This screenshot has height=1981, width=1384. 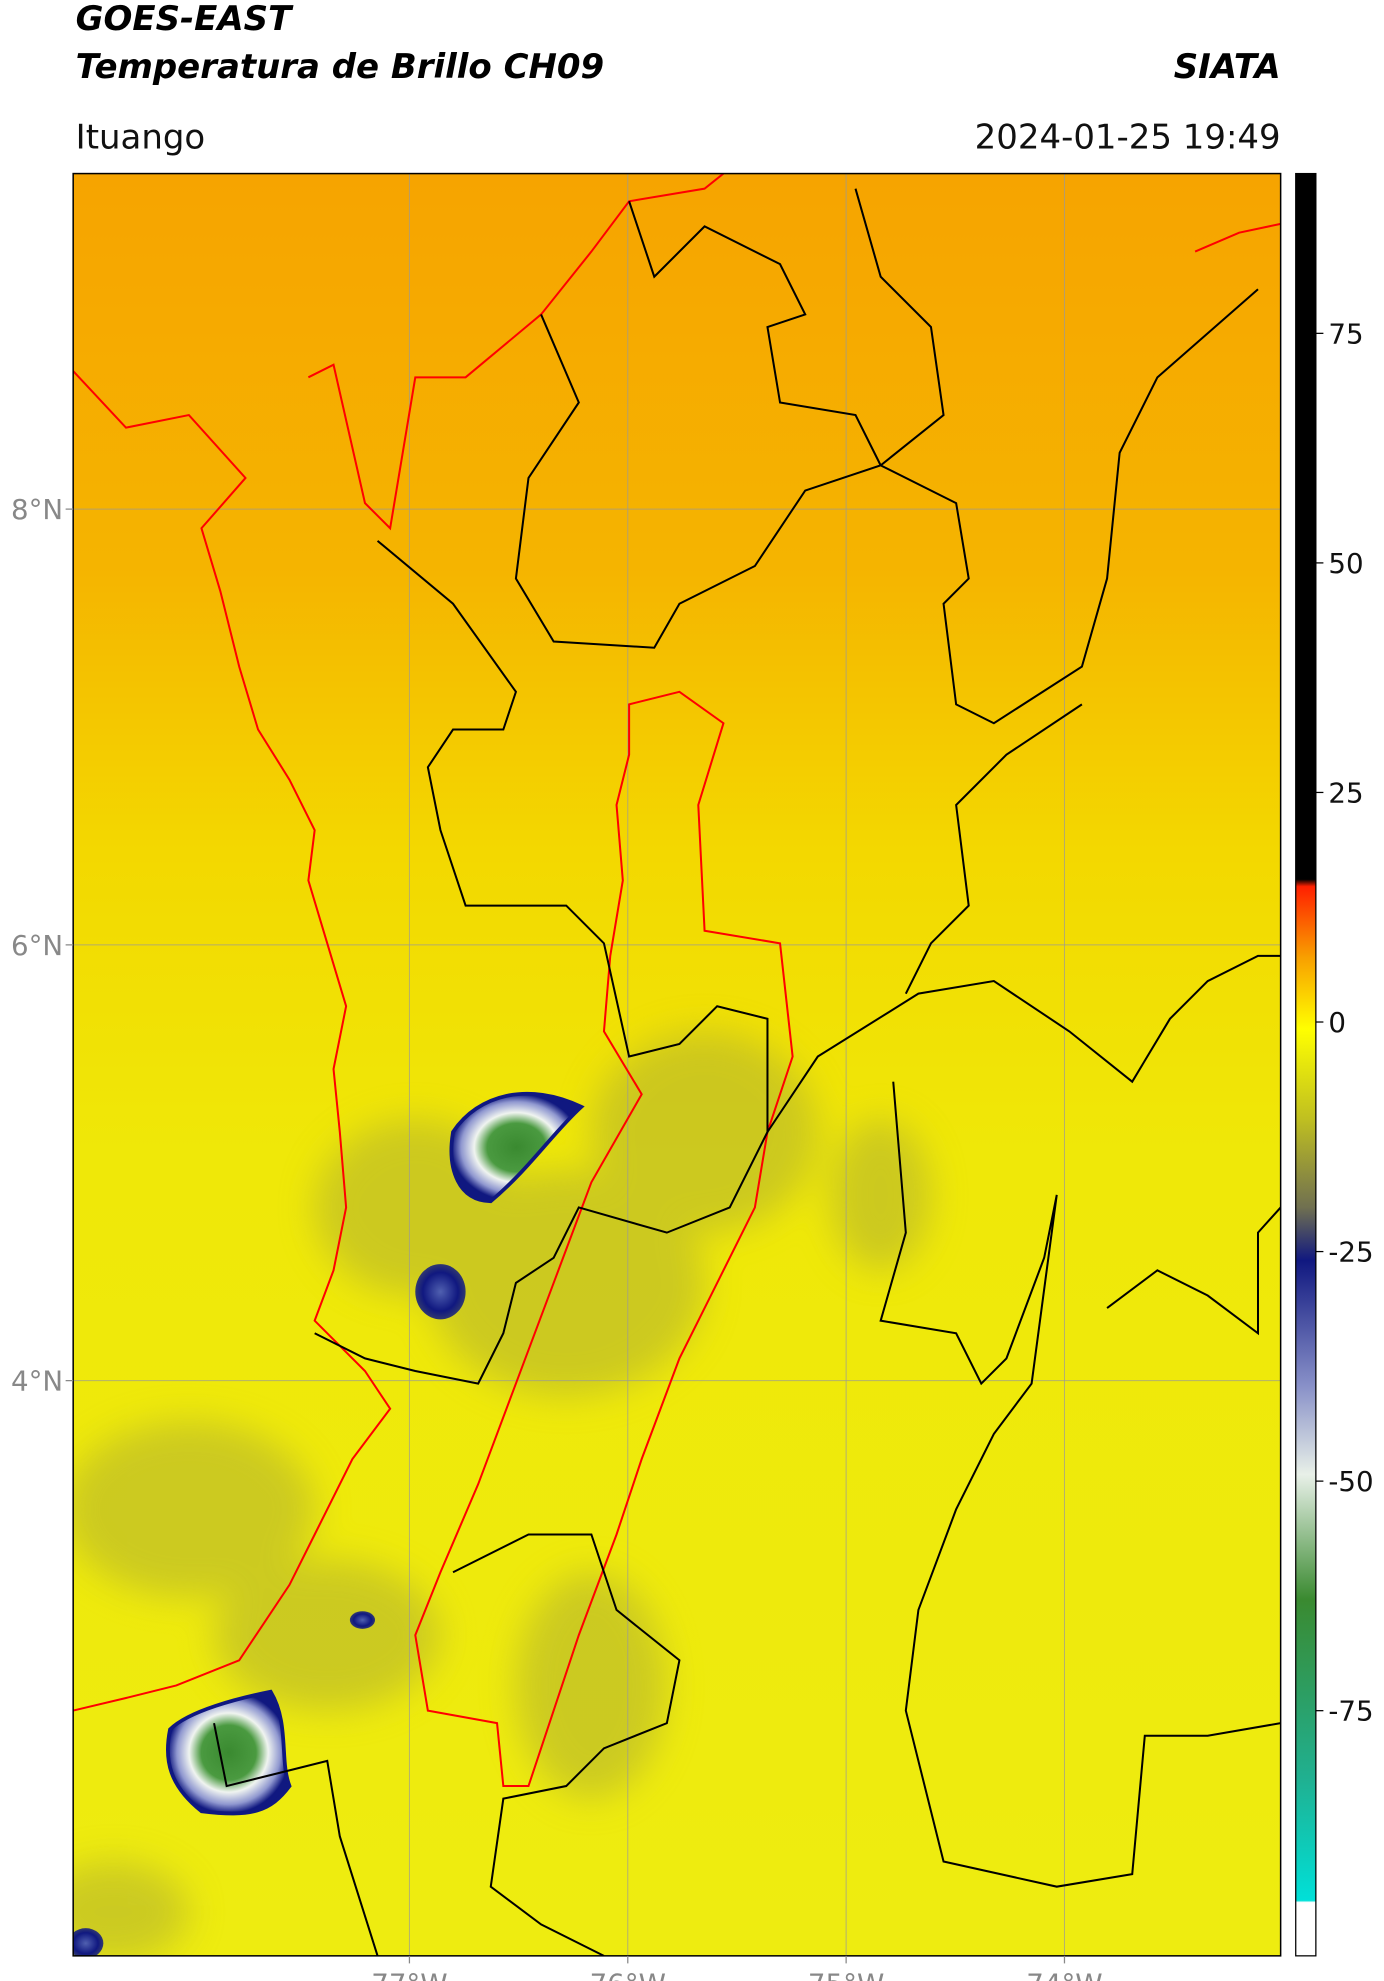 What do you see at coordinates (1337, 1022) in the screenshot?
I see `colorbar-tick-label: 0` at bounding box center [1337, 1022].